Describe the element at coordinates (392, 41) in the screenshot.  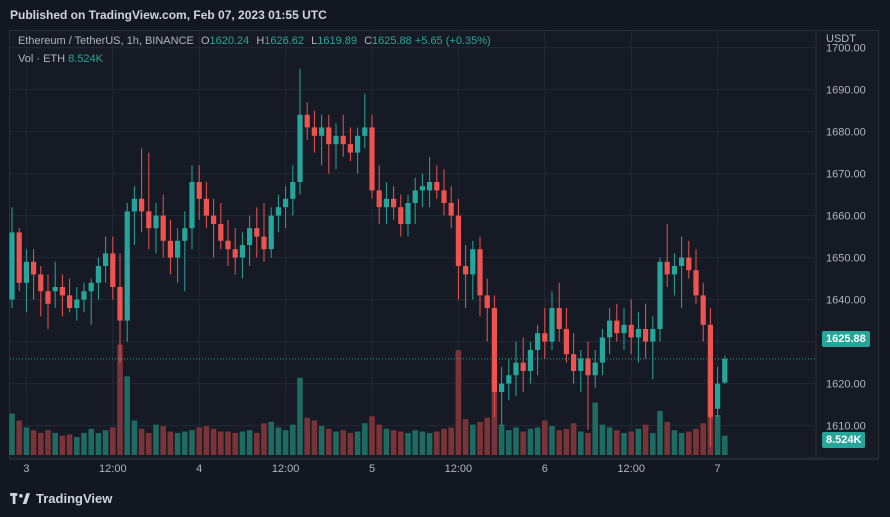
I see `close-value: 1625.88` at that location.